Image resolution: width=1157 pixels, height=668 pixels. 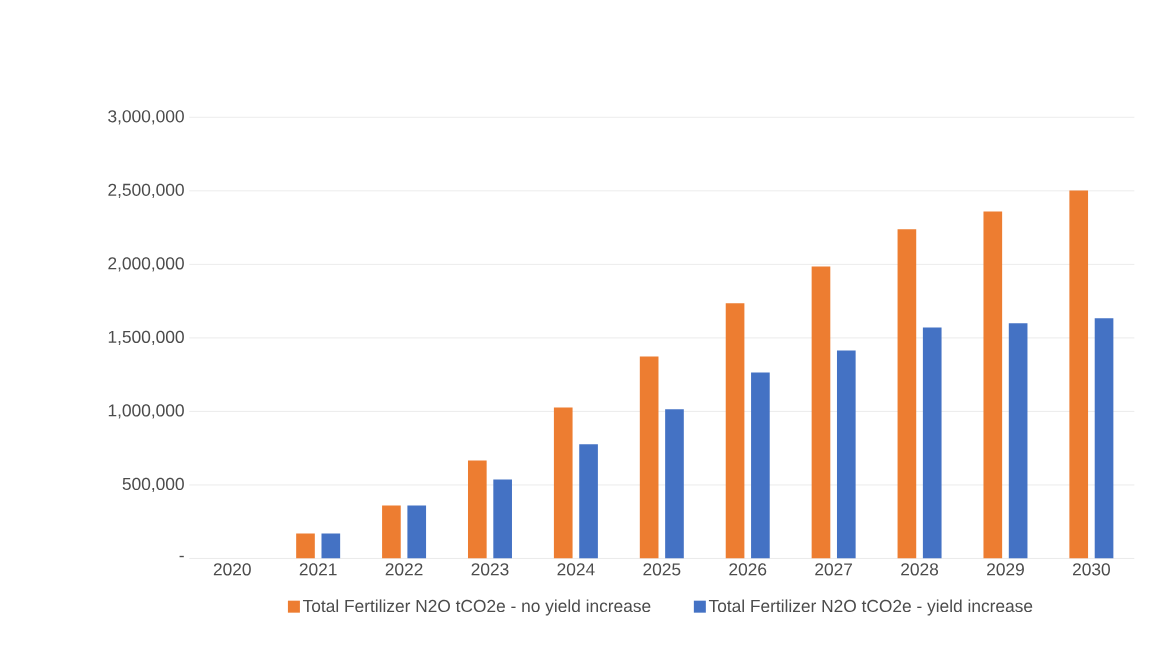 I want to click on x-tick-label: 2029, so click(x=1005, y=569).